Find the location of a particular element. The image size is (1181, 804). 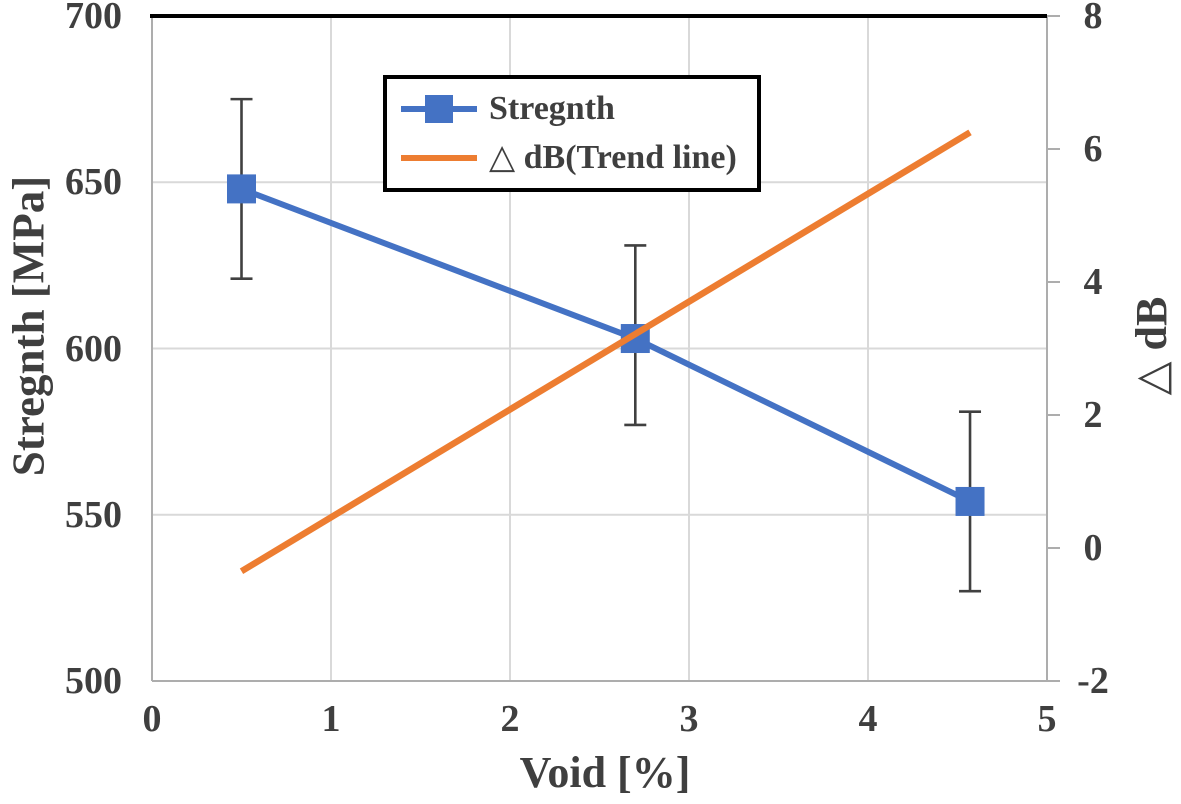

y-axis-left-title: Stregnth [MPa] is located at coordinates (28, 326).